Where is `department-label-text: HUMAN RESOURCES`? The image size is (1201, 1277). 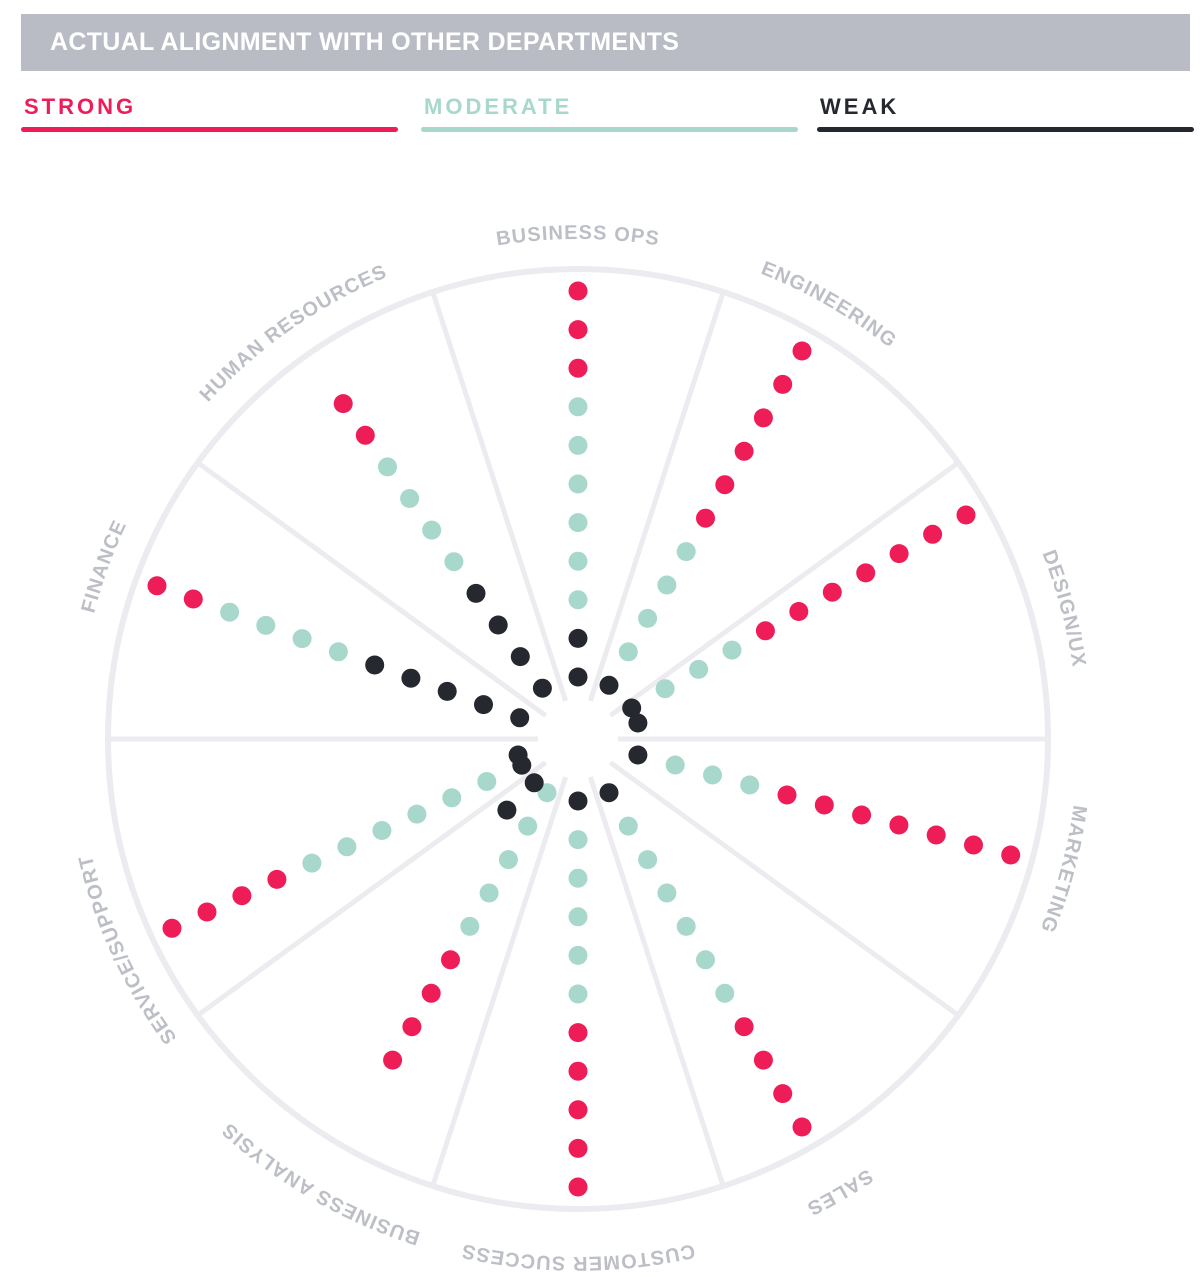
department-label-text: HUMAN RESOURCES is located at coordinates (293, 333).